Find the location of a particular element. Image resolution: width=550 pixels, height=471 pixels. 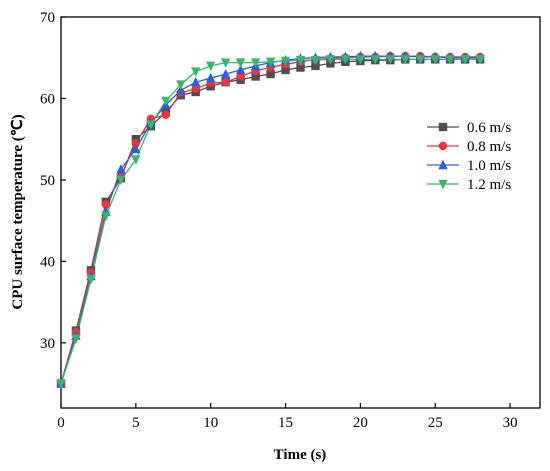

legend-item: 1.2 m/s is located at coordinates (469, 185).